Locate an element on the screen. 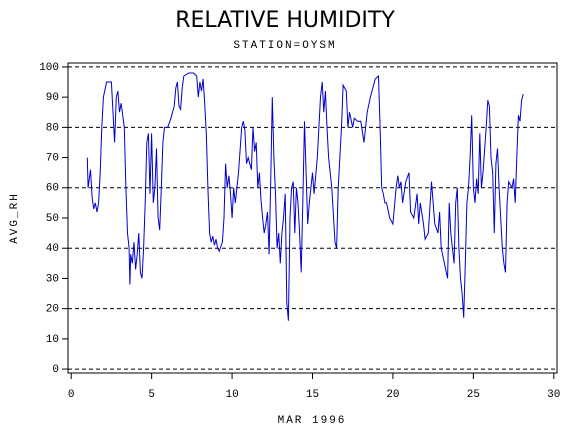 The image size is (570, 430). x-tick-label: 0 is located at coordinates (71, 395).